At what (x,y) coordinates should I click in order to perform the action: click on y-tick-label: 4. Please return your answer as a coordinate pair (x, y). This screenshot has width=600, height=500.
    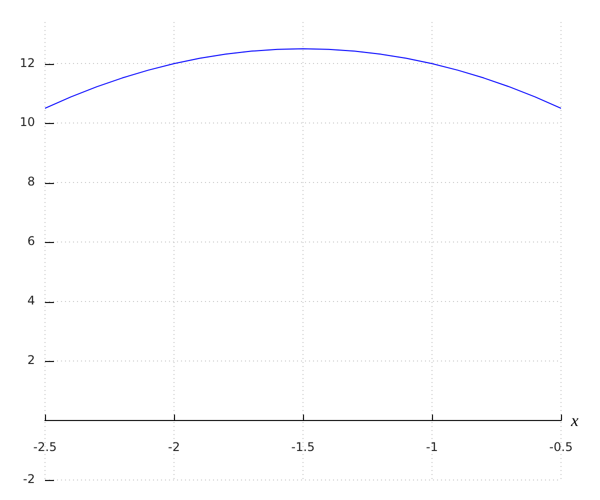
    Looking at the image, I should click on (31, 301).